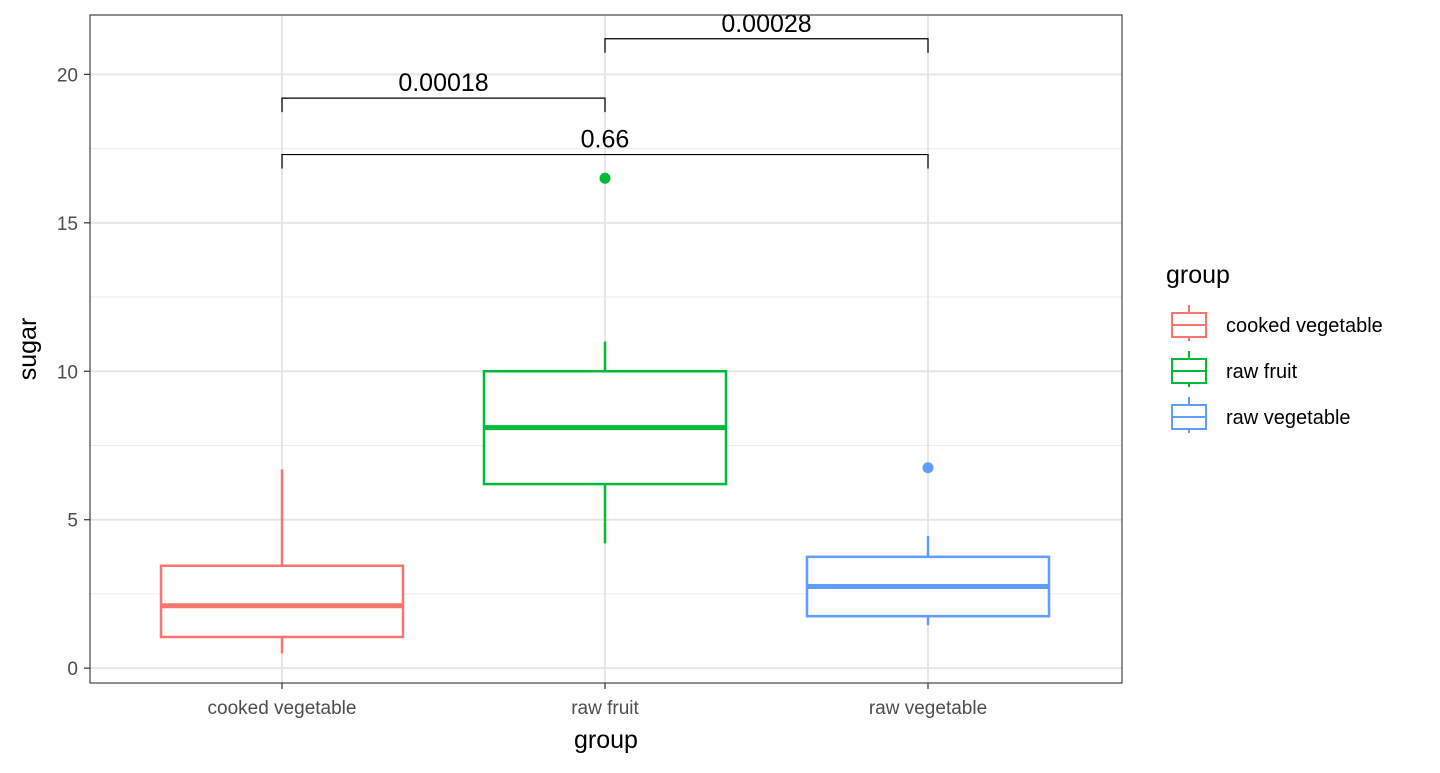 The image size is (1440, 773). Describe the element at coordinates (606, 740) in the screenshot. I see `x-axis-title: group` at that location.